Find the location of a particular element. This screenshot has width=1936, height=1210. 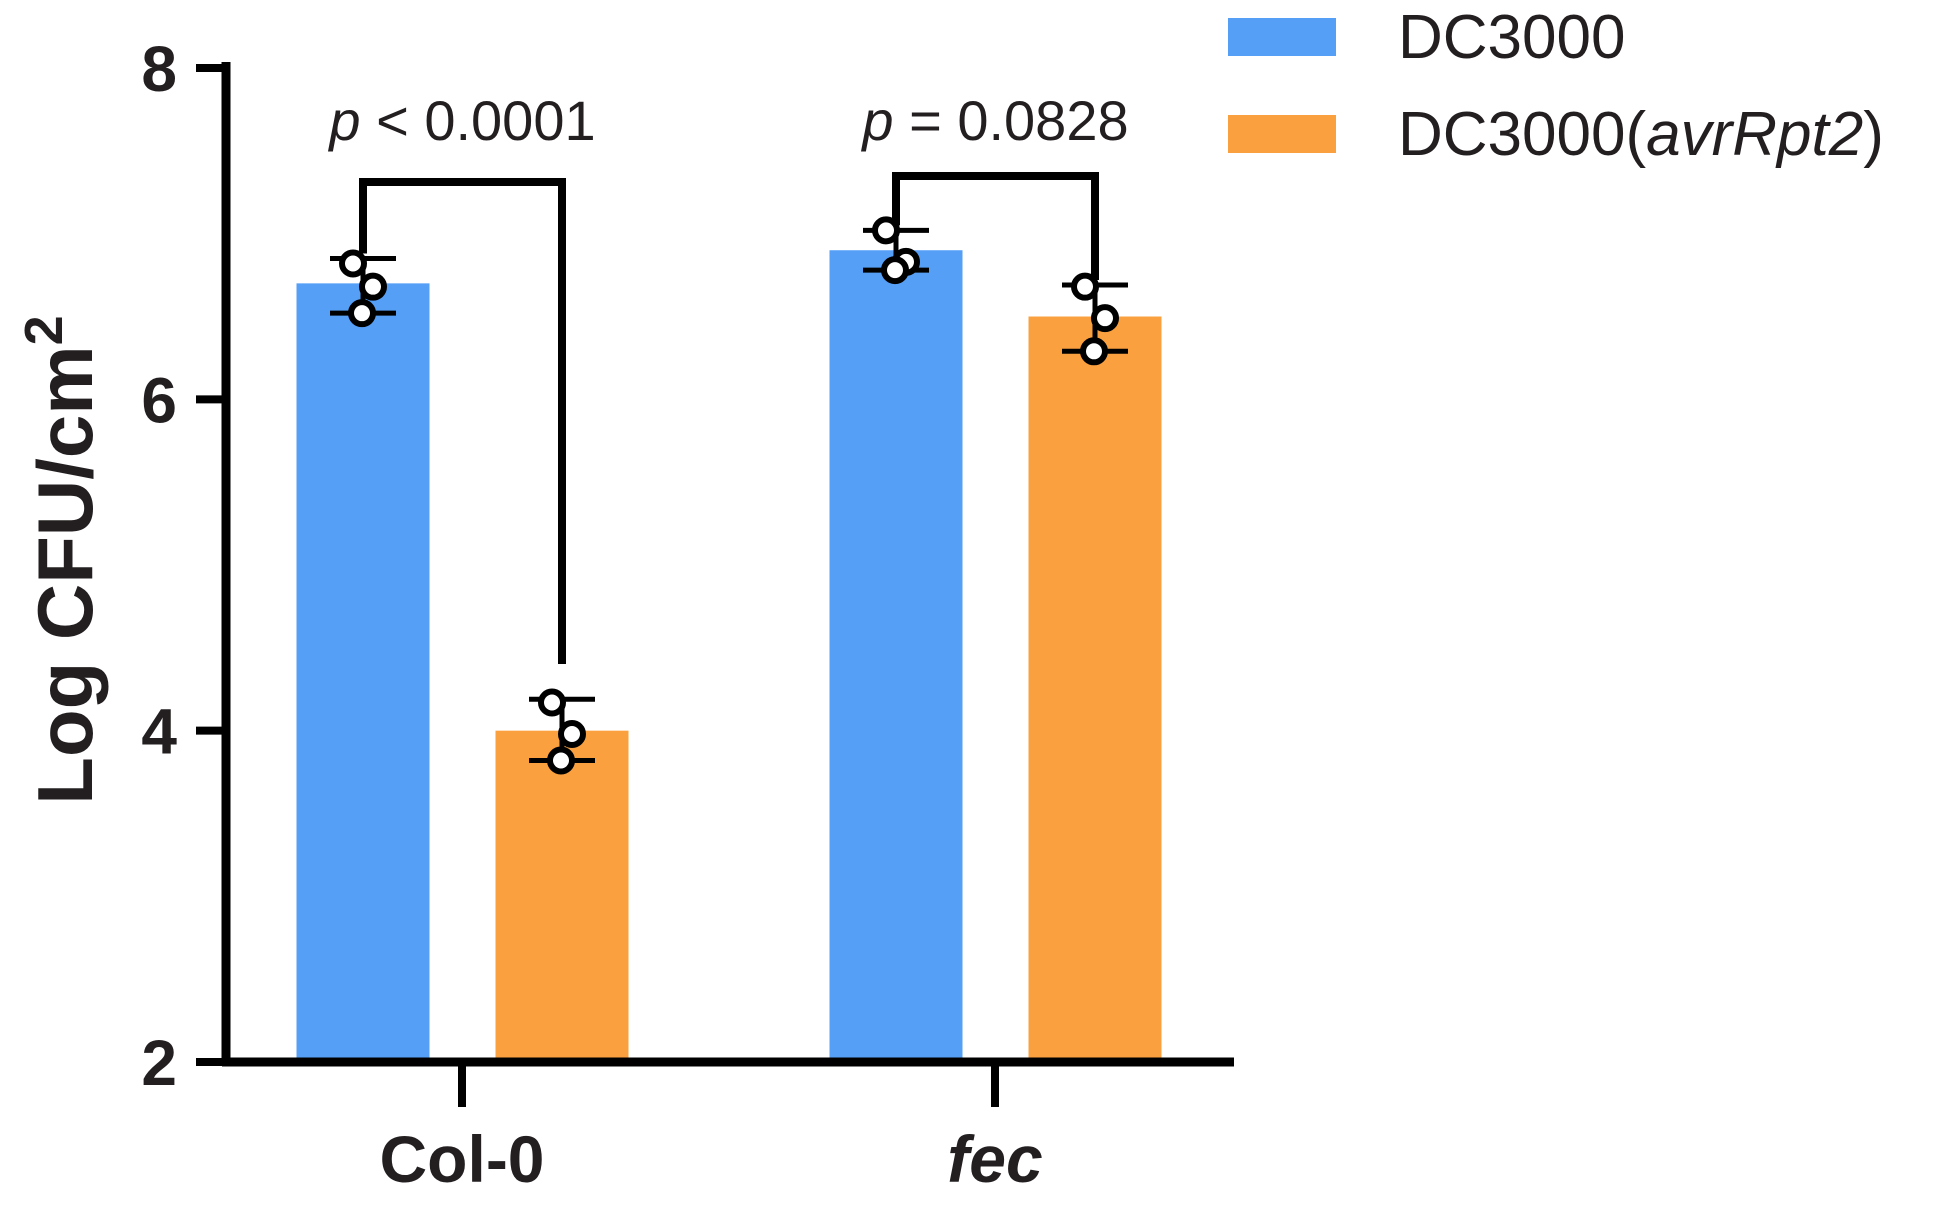

y-axis-label-text: Log CFU/cm is located at coordinates (65, 574).